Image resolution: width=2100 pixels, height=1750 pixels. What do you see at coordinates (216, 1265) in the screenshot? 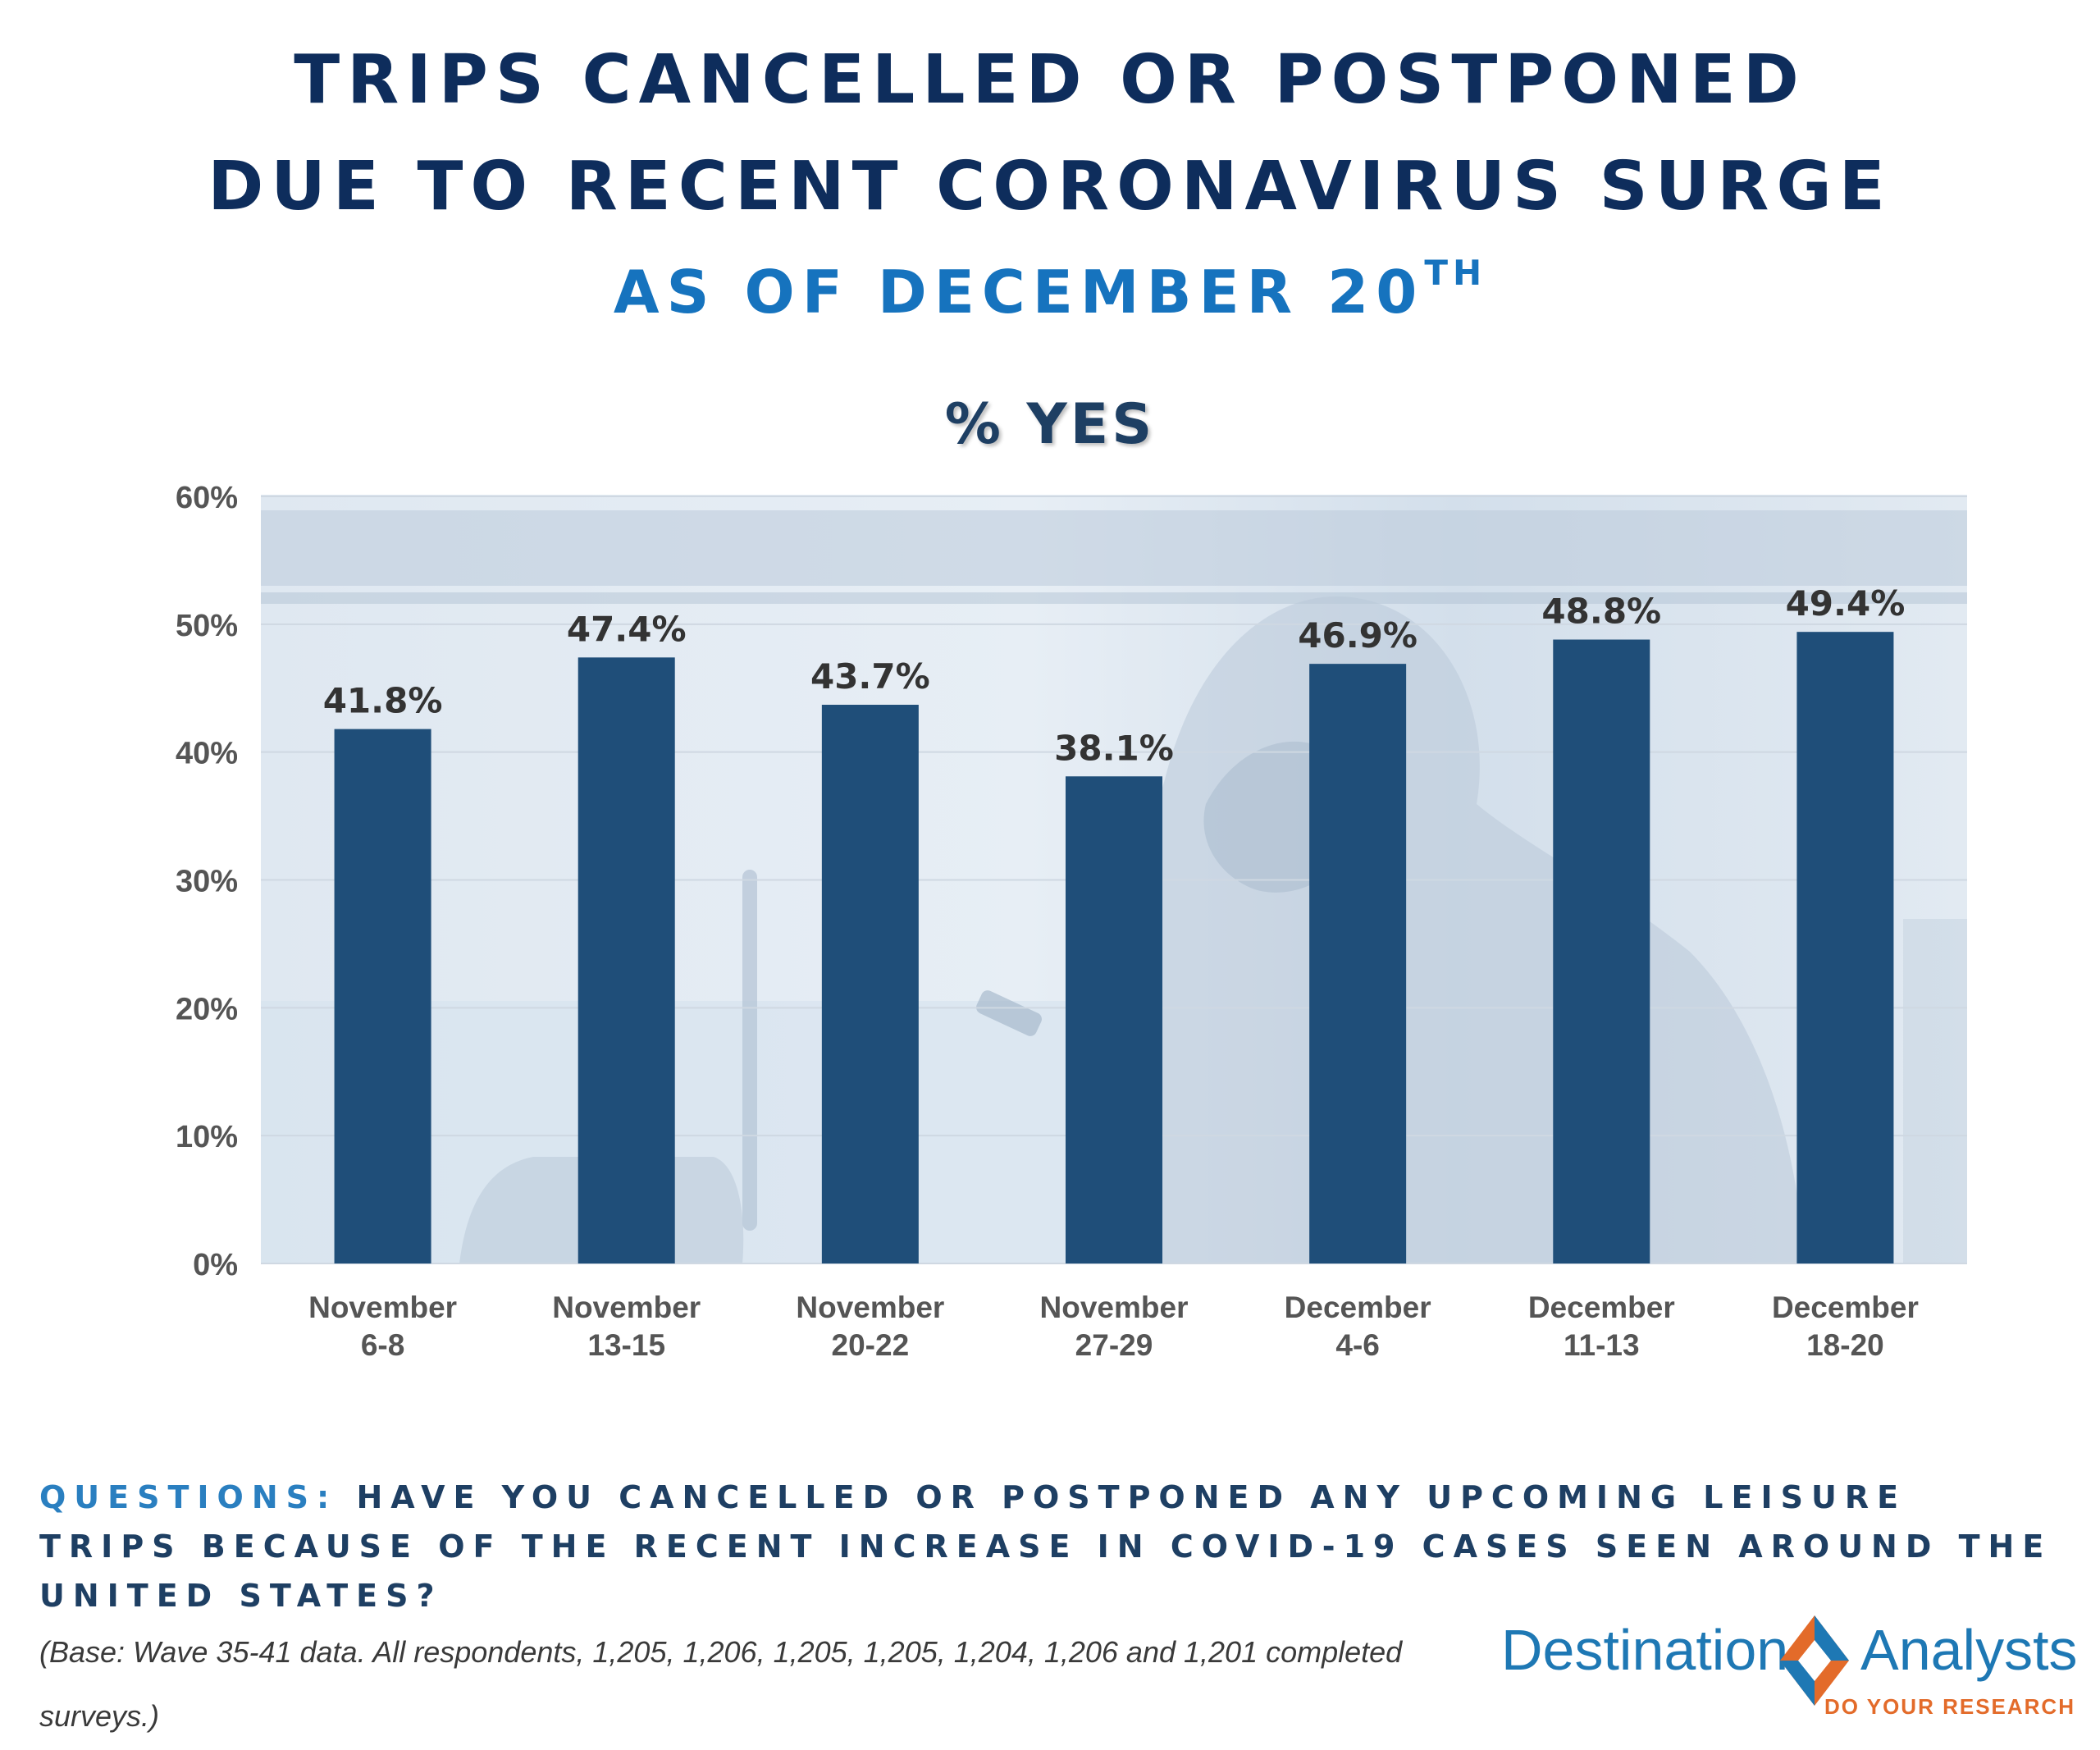
I see `y-tick-label: 0%` at bounding box center [216, 1265].